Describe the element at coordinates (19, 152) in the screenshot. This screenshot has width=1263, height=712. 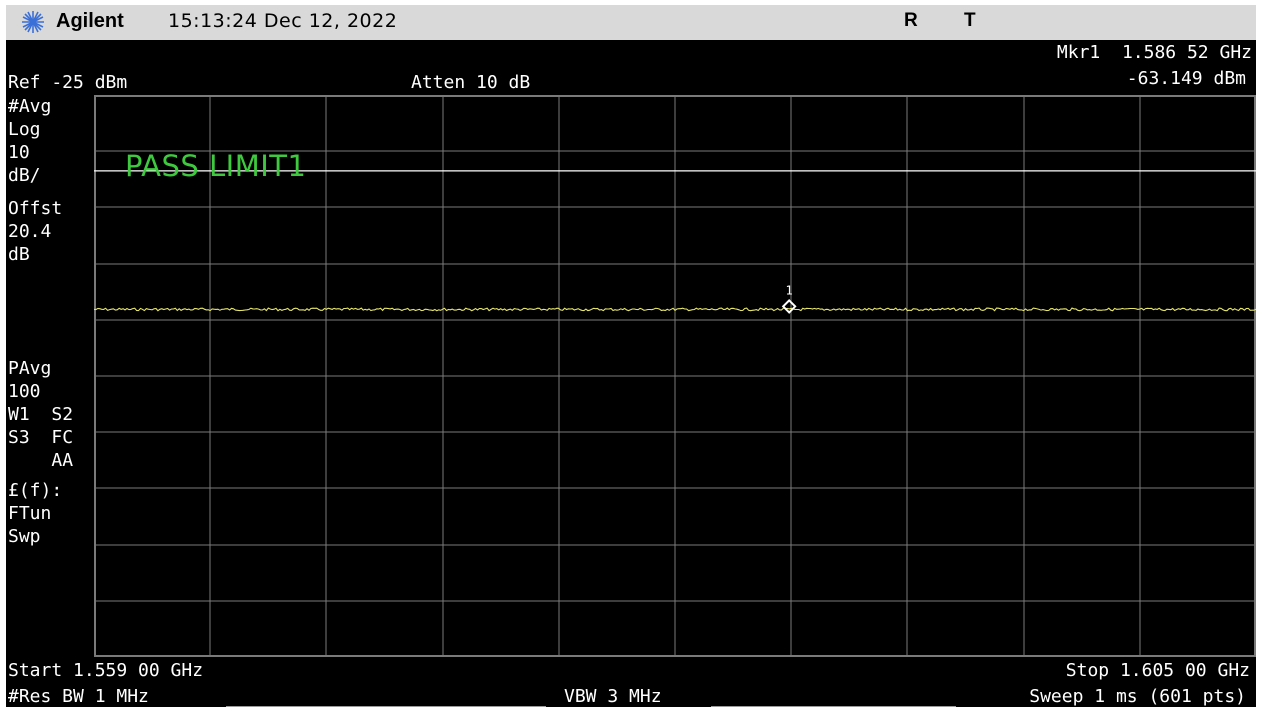
I see `scale-value: 10` at that location.